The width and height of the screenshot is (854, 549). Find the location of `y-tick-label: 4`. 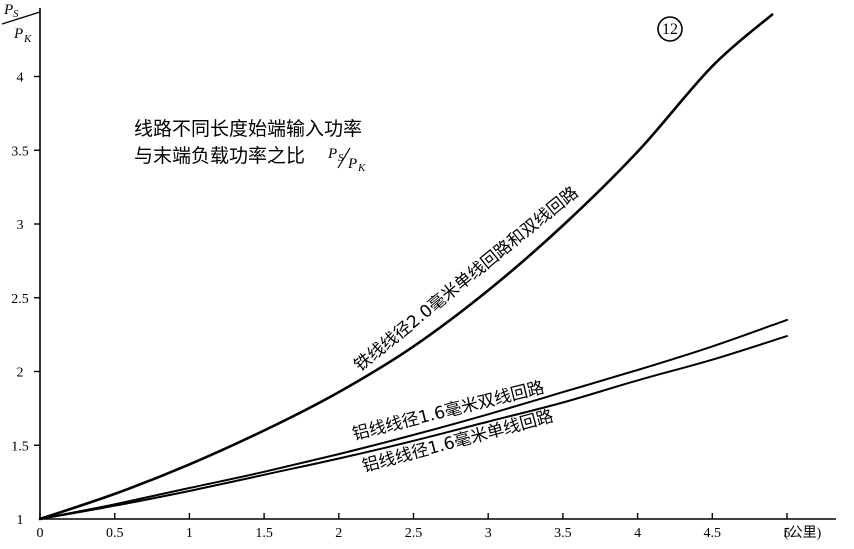

y-tick-label: 4 is located at coordinates (20, 78).